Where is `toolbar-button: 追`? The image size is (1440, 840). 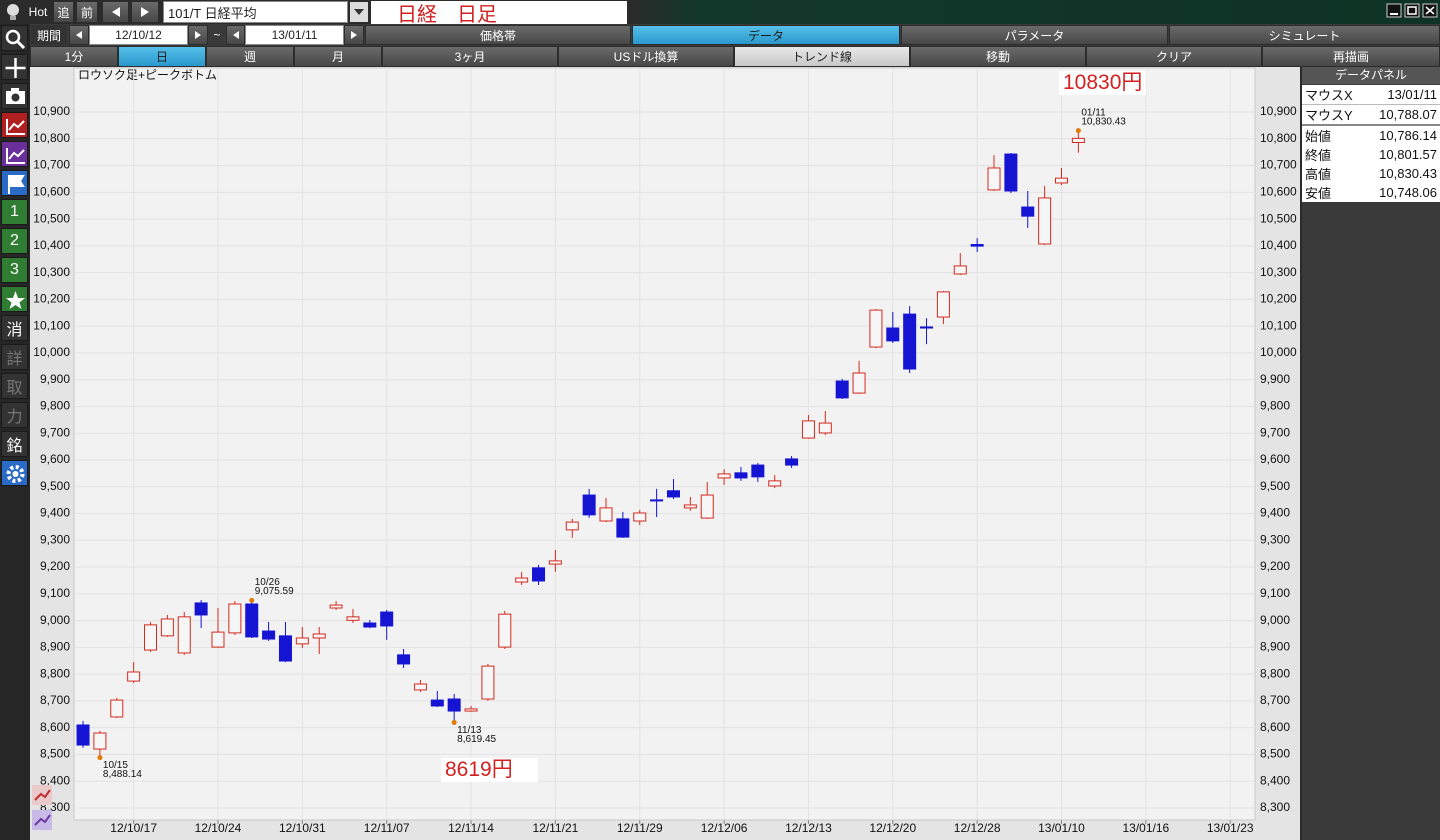
toolbar-button: 追 is located at coordinates (63, 12).